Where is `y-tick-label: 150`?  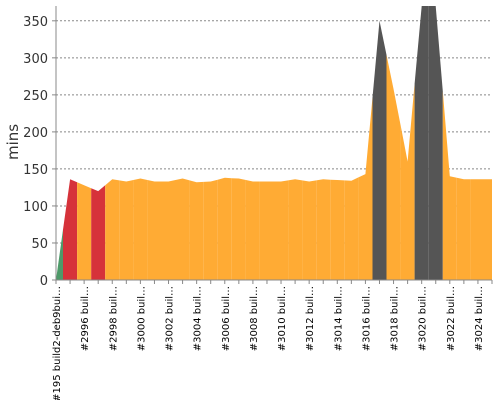
y-tick-label: 150 is located at coordinates (35, 170).